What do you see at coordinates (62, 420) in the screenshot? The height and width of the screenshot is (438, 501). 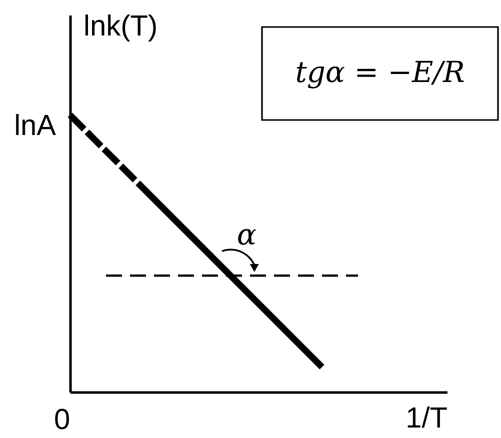 I see `text: 0` at bounding box center [62, 420].